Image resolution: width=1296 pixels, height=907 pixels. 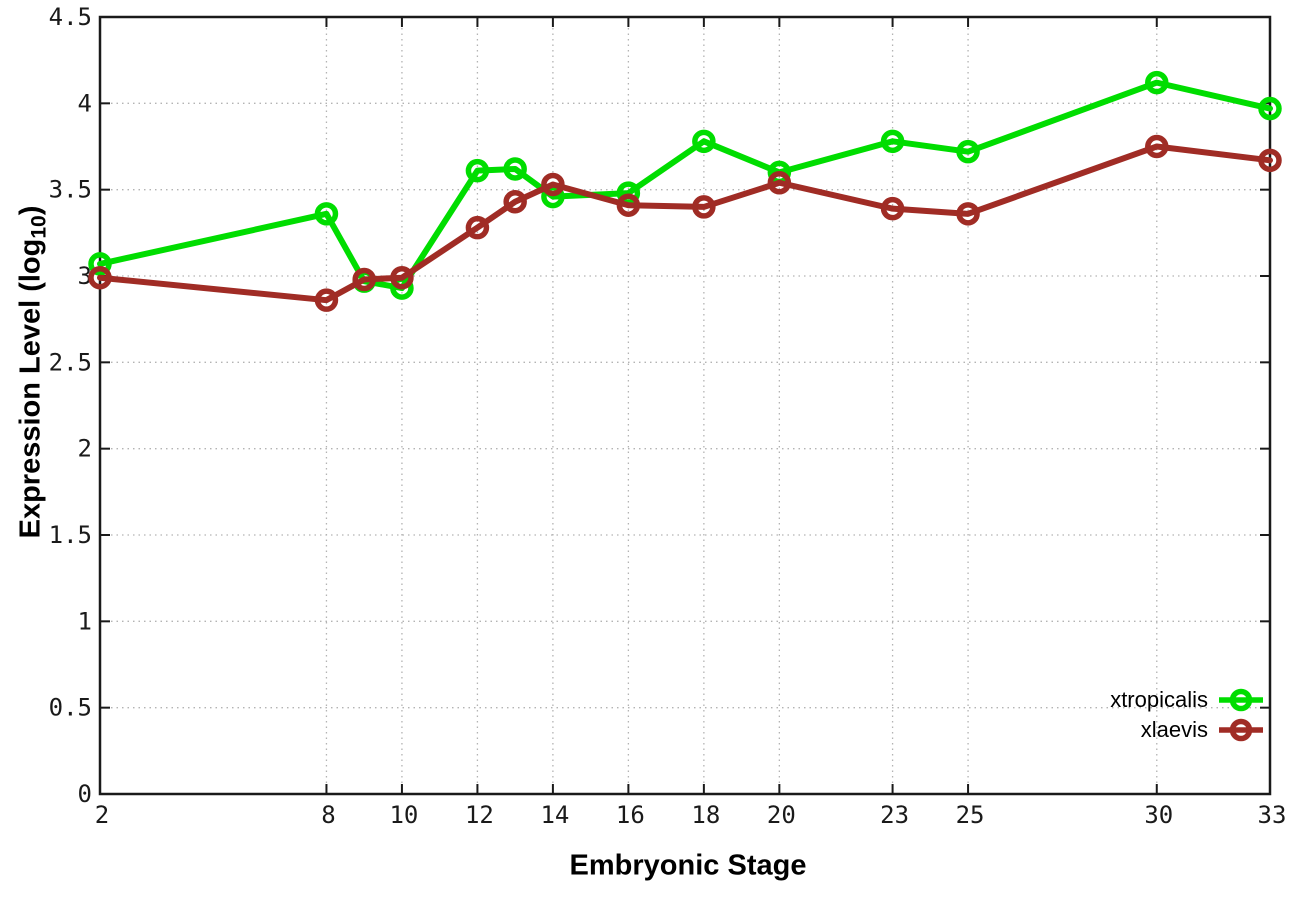 I want to click on y-tick-label: 2, so click(x=85, y=449).